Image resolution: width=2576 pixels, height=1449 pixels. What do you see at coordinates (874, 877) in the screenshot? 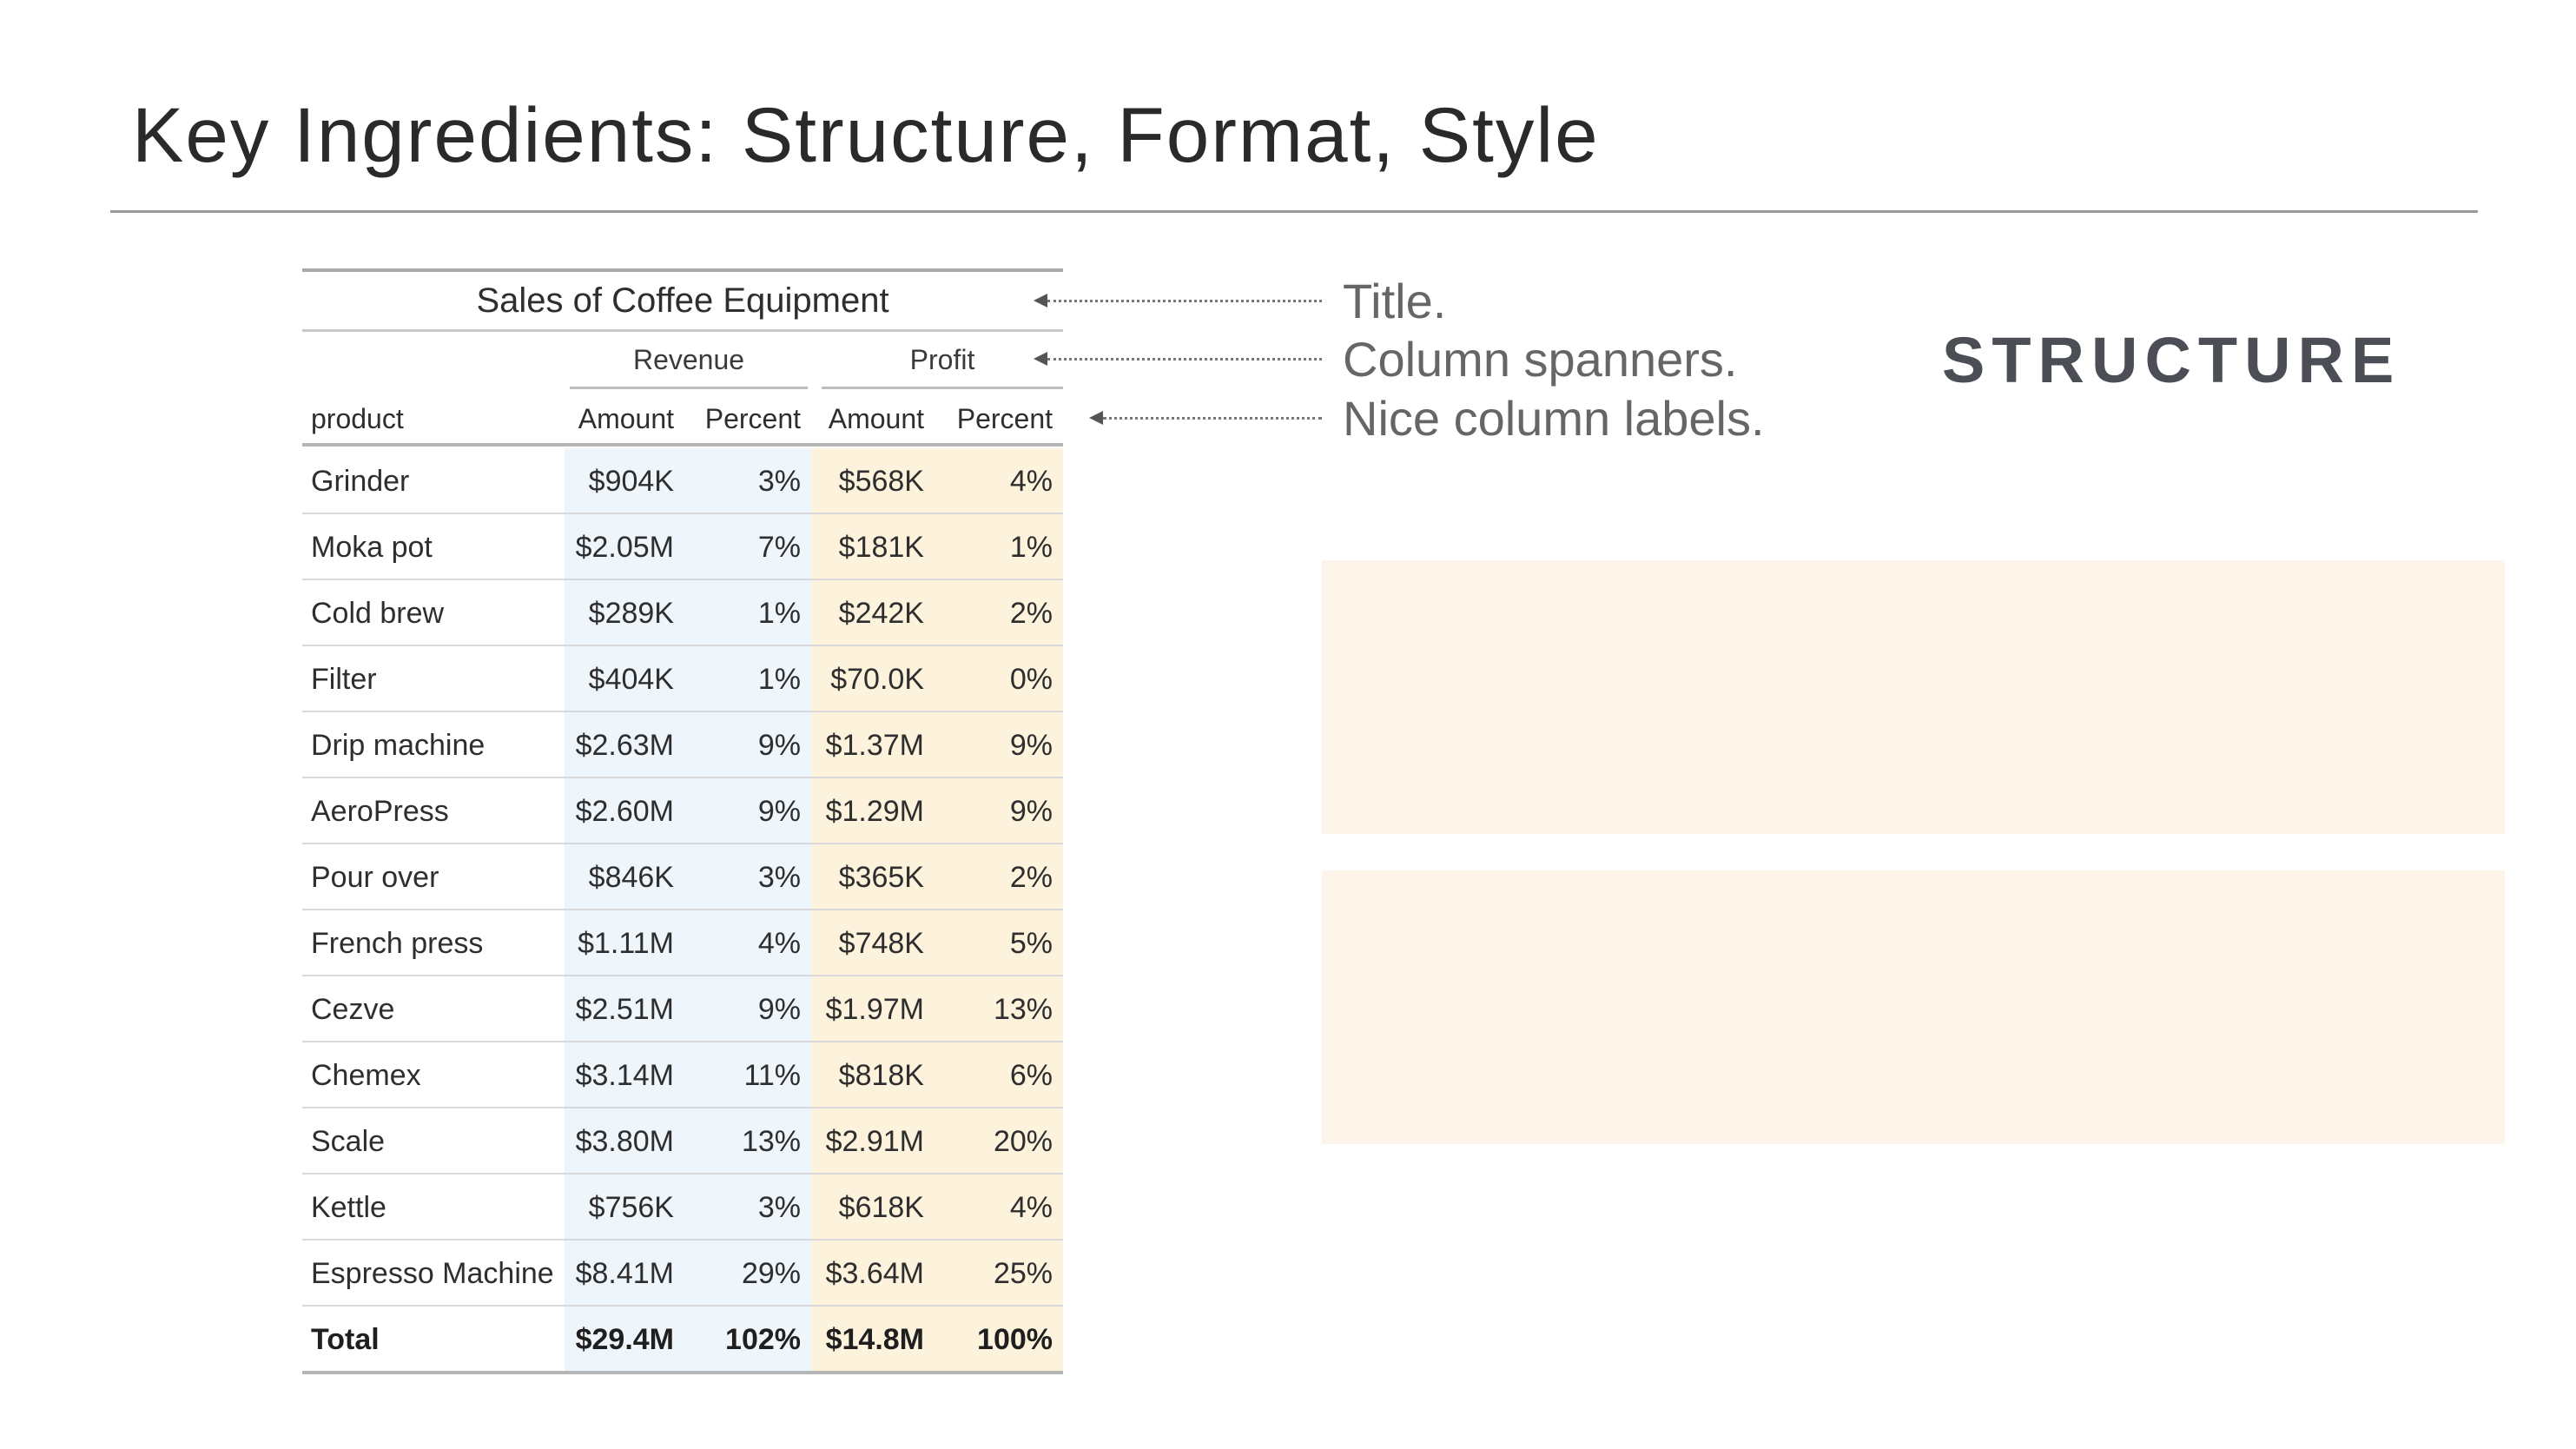
I see `profit-amount-cell: $365K` at bounding box center [874, 877].